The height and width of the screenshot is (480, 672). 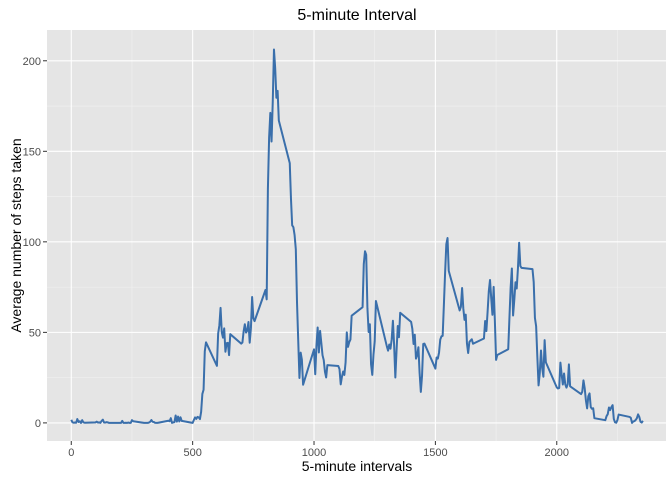 I want to click on x-tick-label: 2000, so click(x=557, y=453).